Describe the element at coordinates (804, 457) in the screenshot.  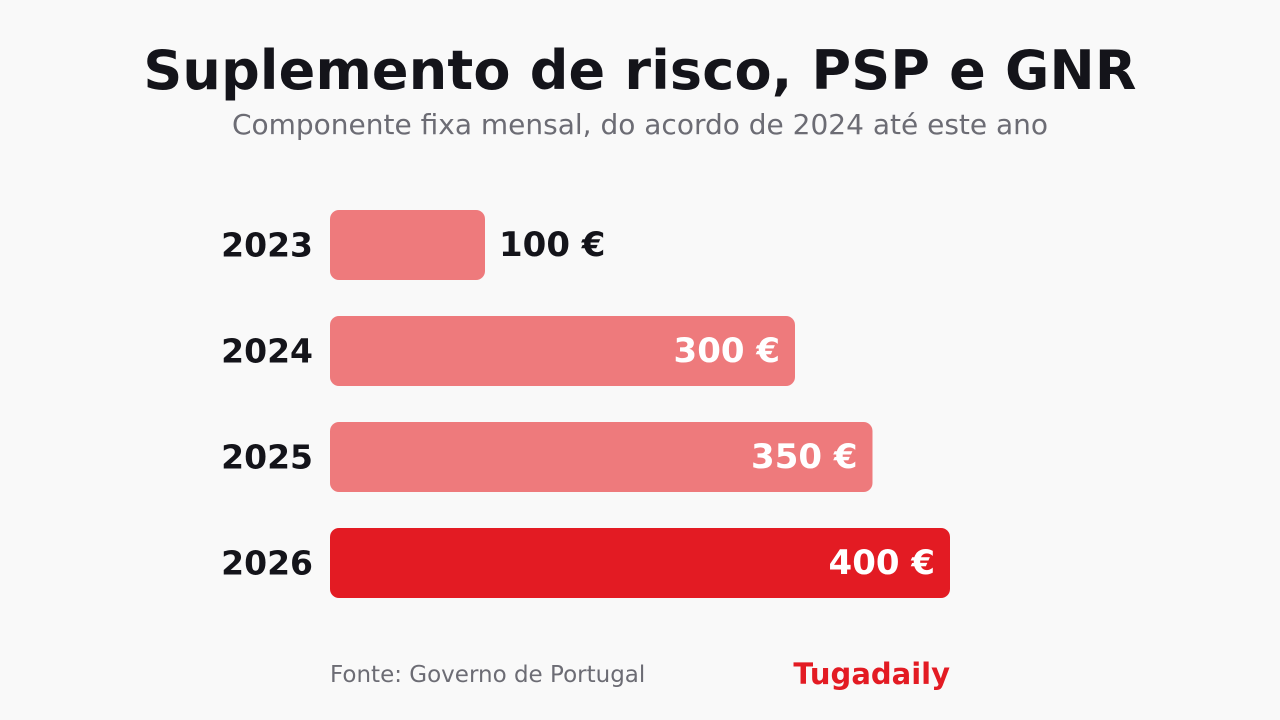
I see `value-label-2025: 350 €` at that location.